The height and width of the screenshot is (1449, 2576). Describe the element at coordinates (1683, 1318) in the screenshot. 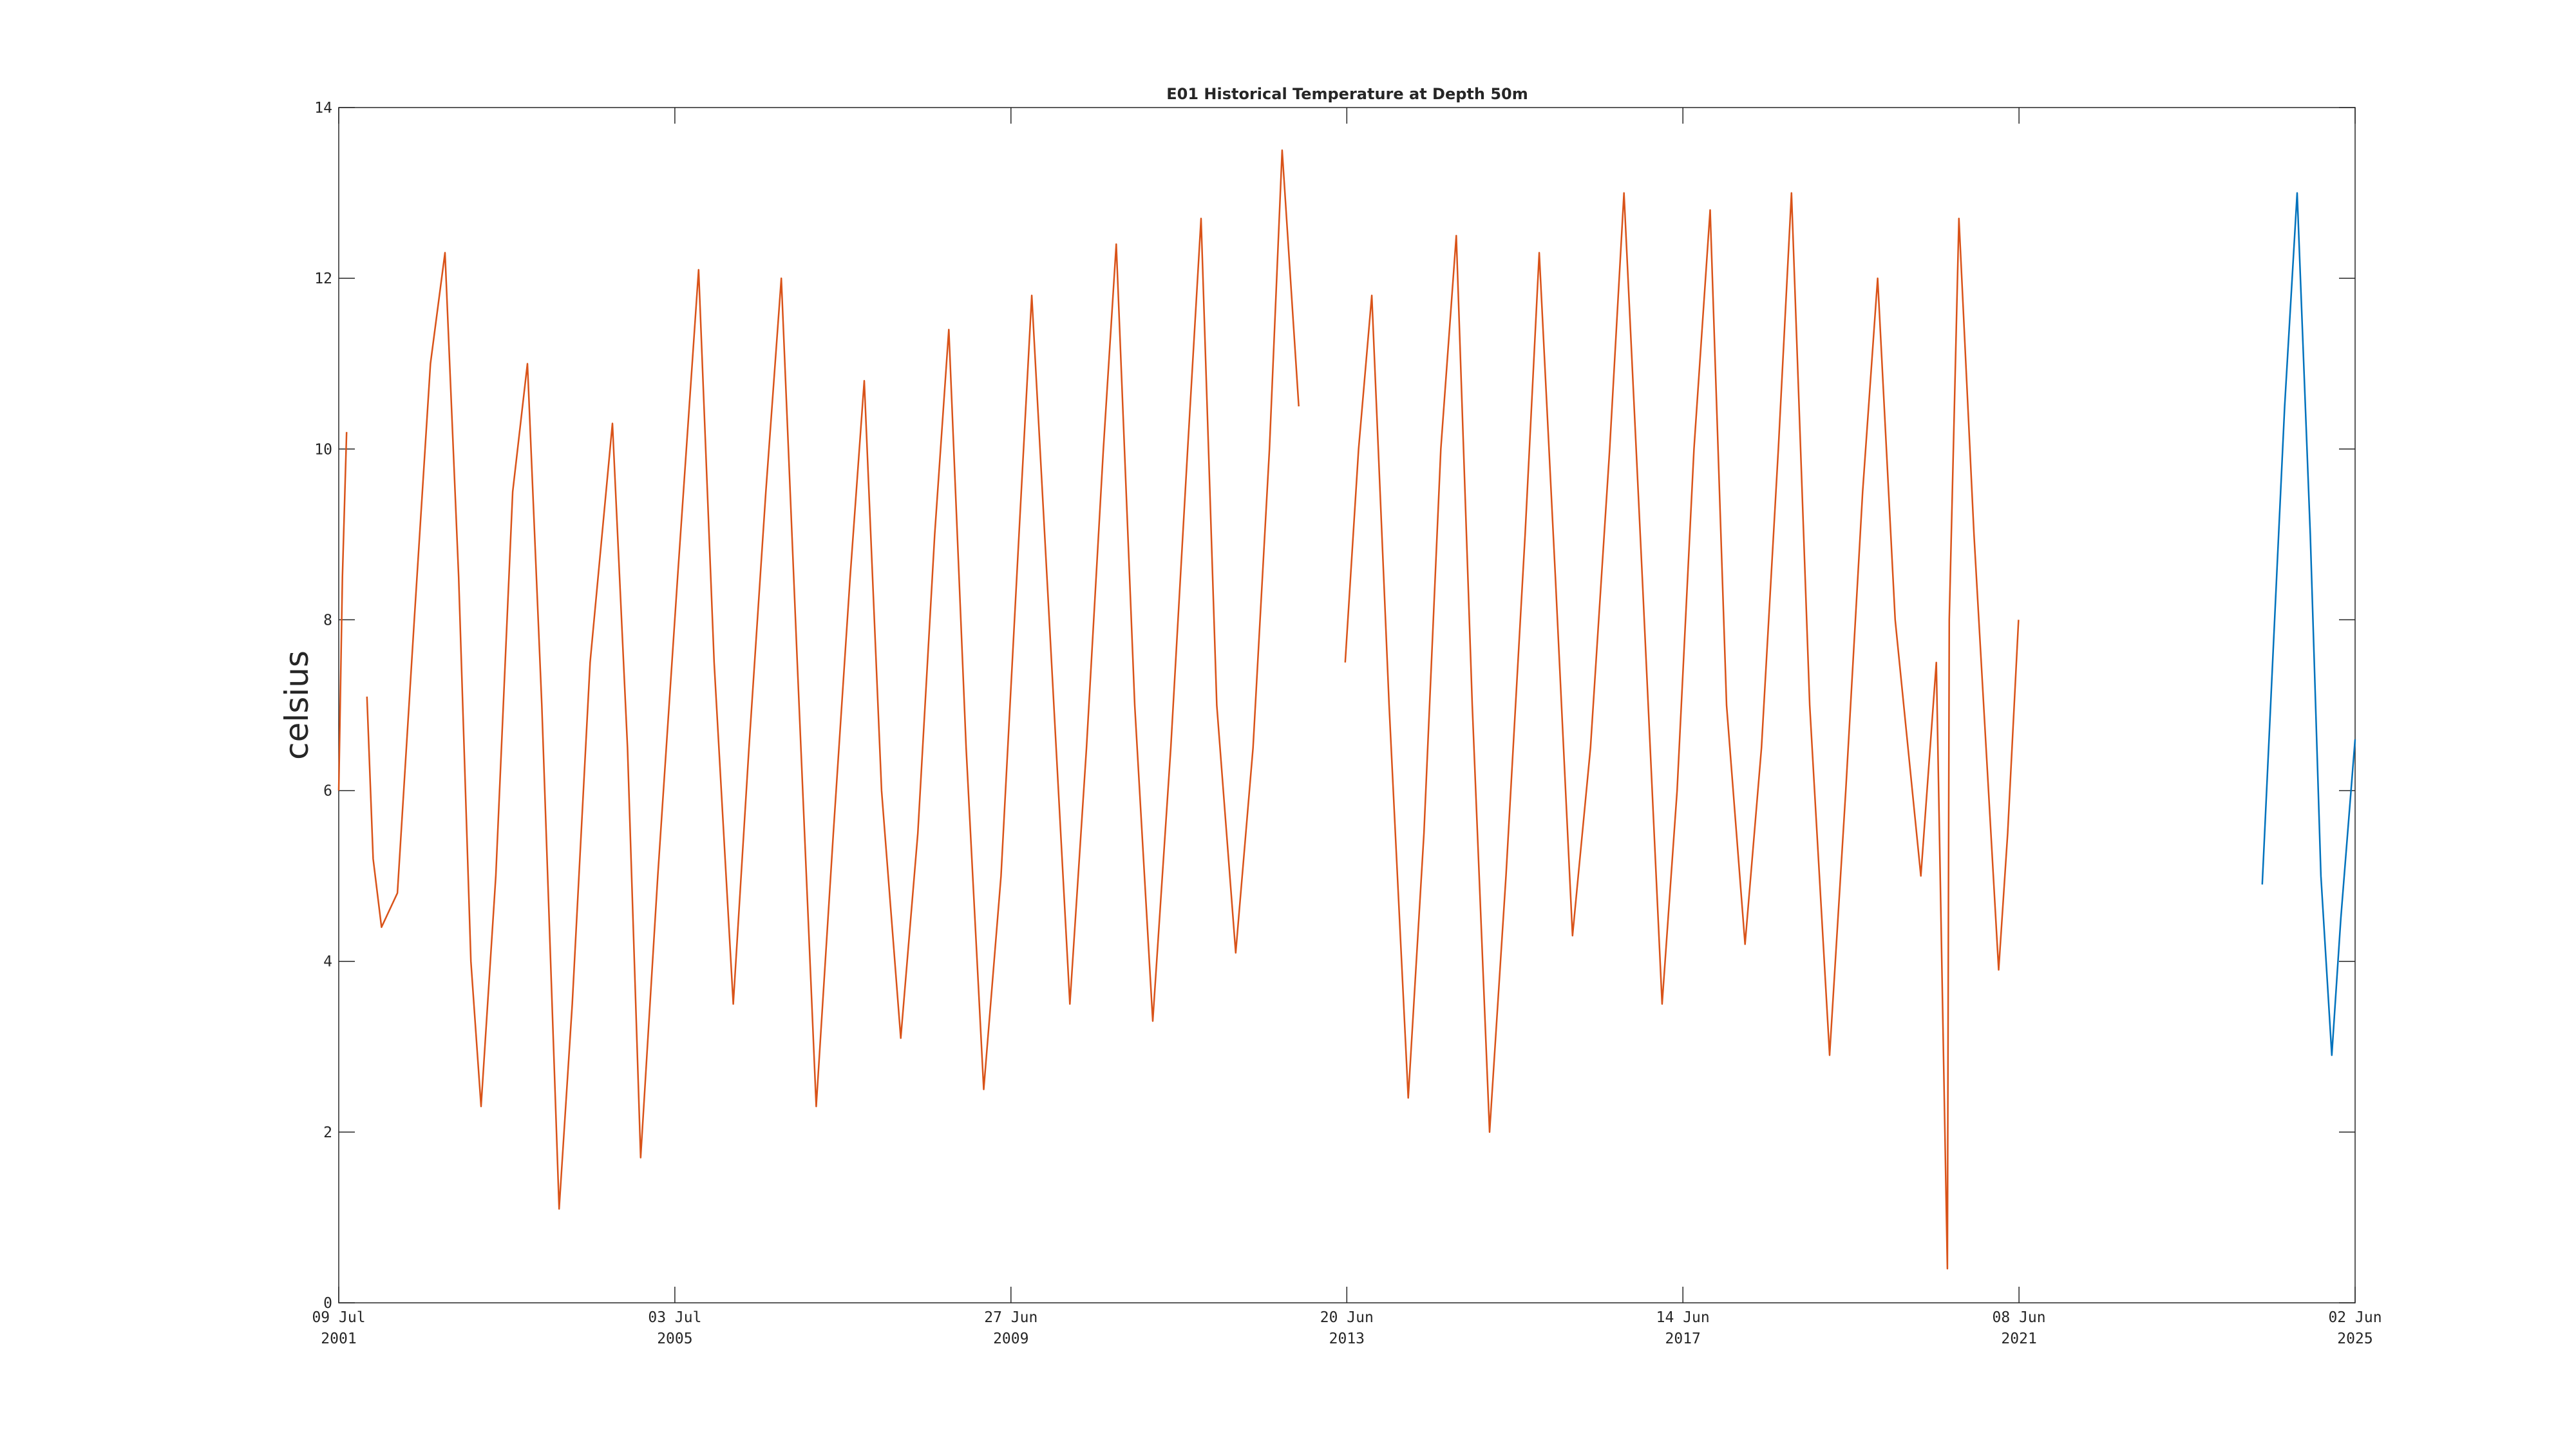

I see `x-tick-label: 14 Jun` at that location.